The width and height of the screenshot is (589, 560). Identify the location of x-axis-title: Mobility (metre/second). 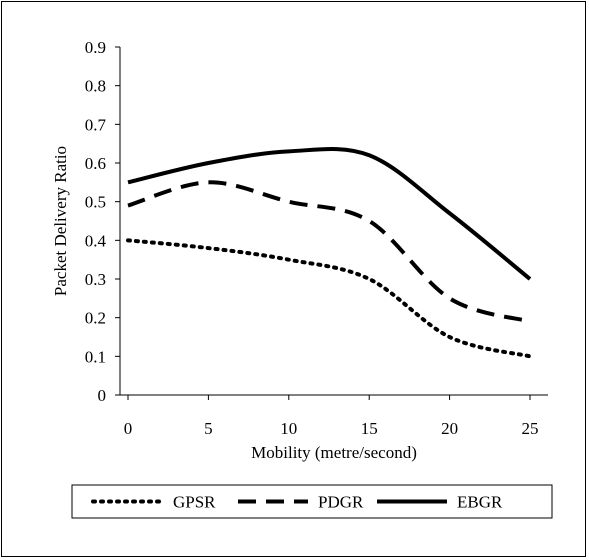
(334, 452).